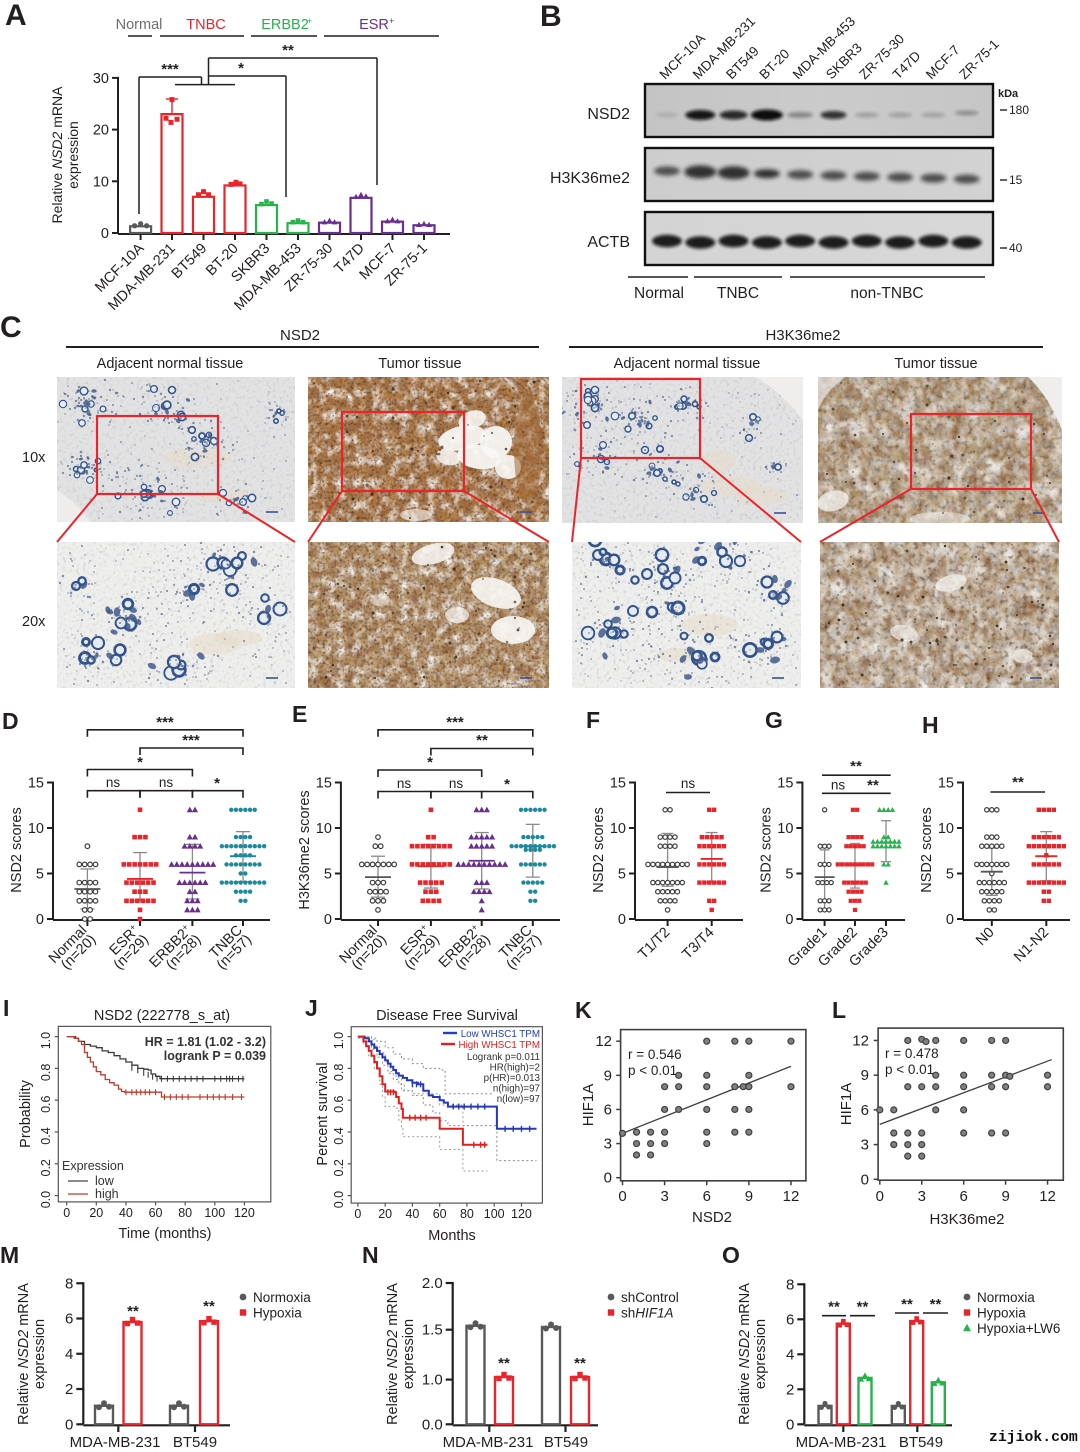  Describe the element at coordinates (215, 1056) in the screenshot. I see `svg-text: logrank P = 0.039` at that location.